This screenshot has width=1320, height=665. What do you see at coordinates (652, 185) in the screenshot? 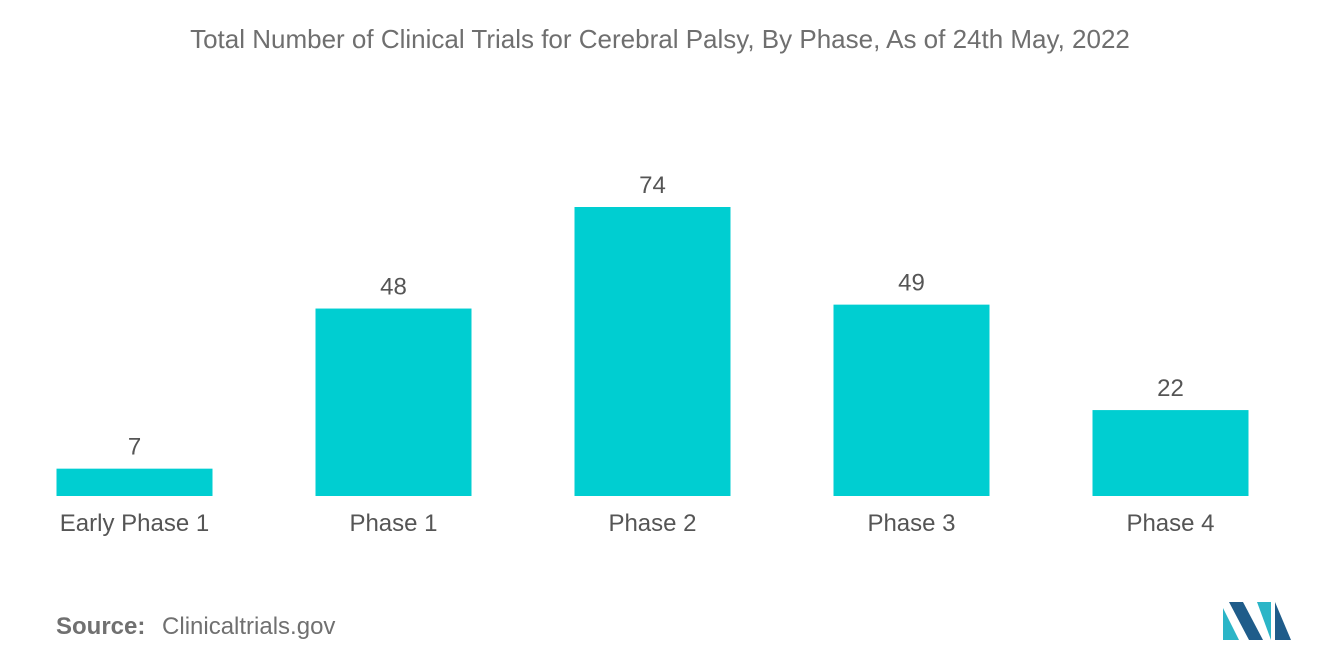
I see `data-label-phase-2: 74` at bounding box center [652, 185].